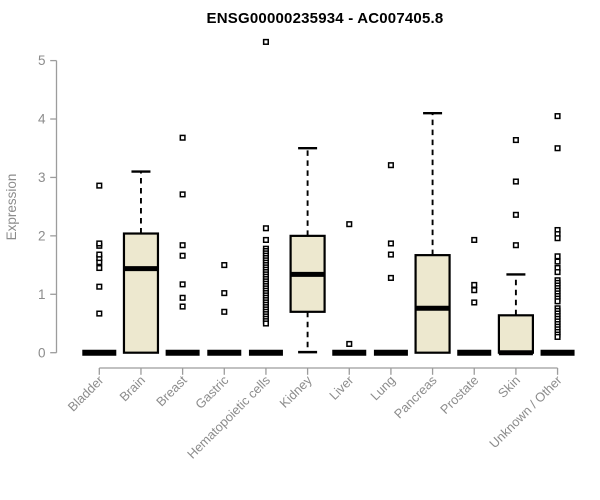 This screenshot has height=500, width=600. I want to click on svg-text: Breast, so click(171, 390).